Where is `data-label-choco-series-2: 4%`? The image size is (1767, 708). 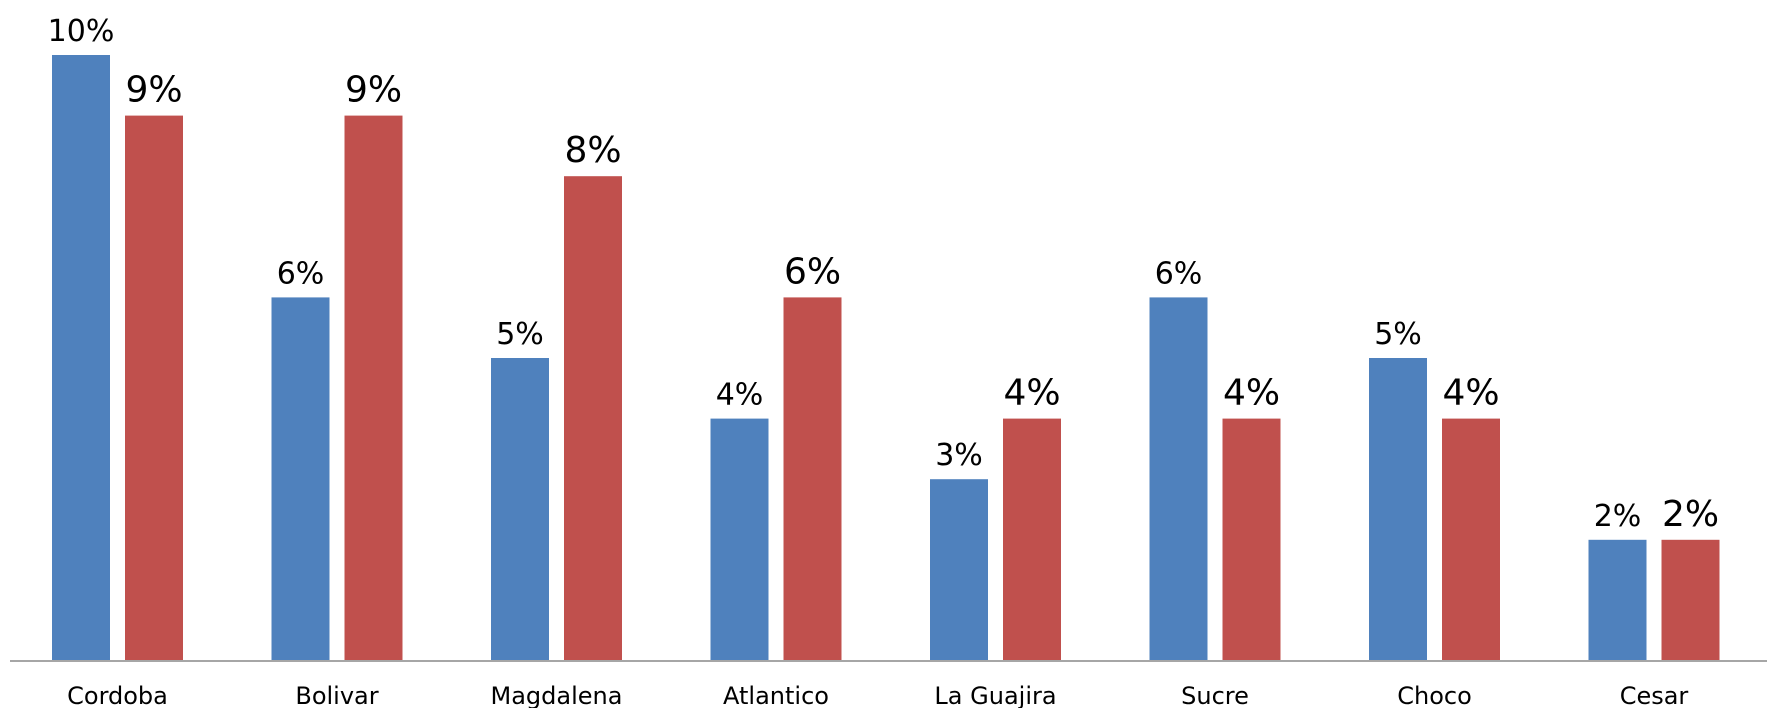
data-label-choco-series-2: 4% is located at coordinates (1470, 393).